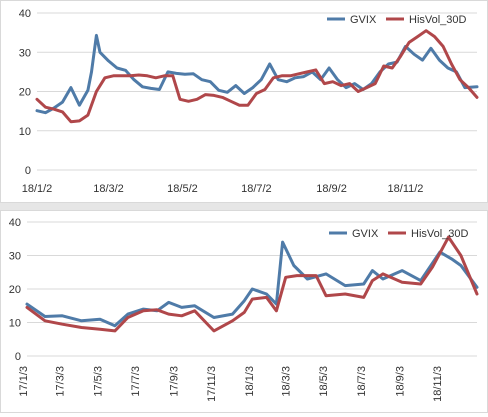  I want to click on x-tick-label: 18/3/3, so click(286, 381).